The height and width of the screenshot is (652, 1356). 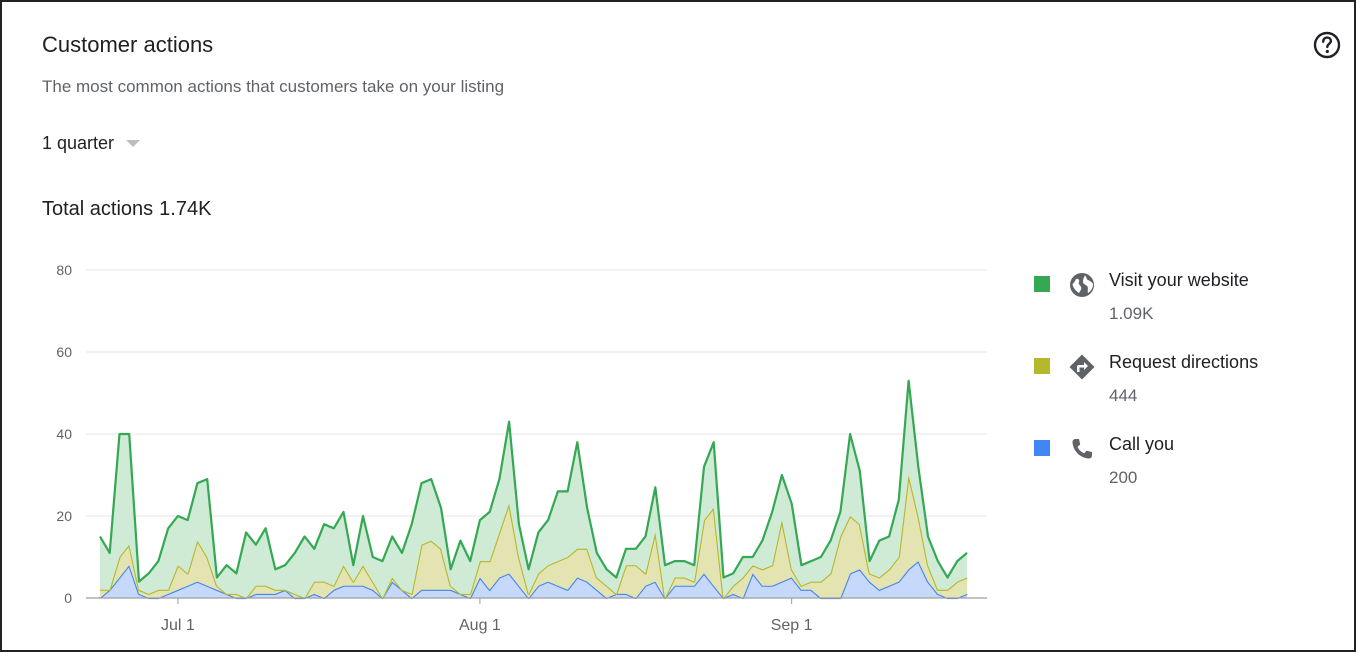 I want to click on area-call-you, so click(x=533, y=579).